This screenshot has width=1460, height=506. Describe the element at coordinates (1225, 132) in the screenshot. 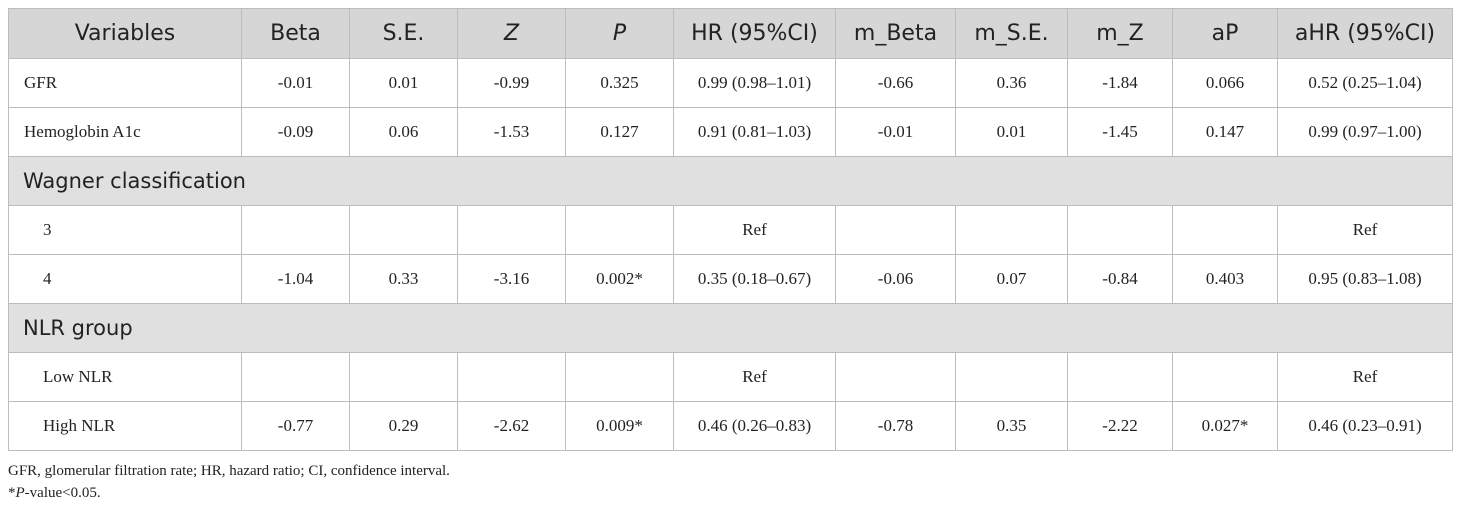

I see `table-cell: 0.147` at that location.